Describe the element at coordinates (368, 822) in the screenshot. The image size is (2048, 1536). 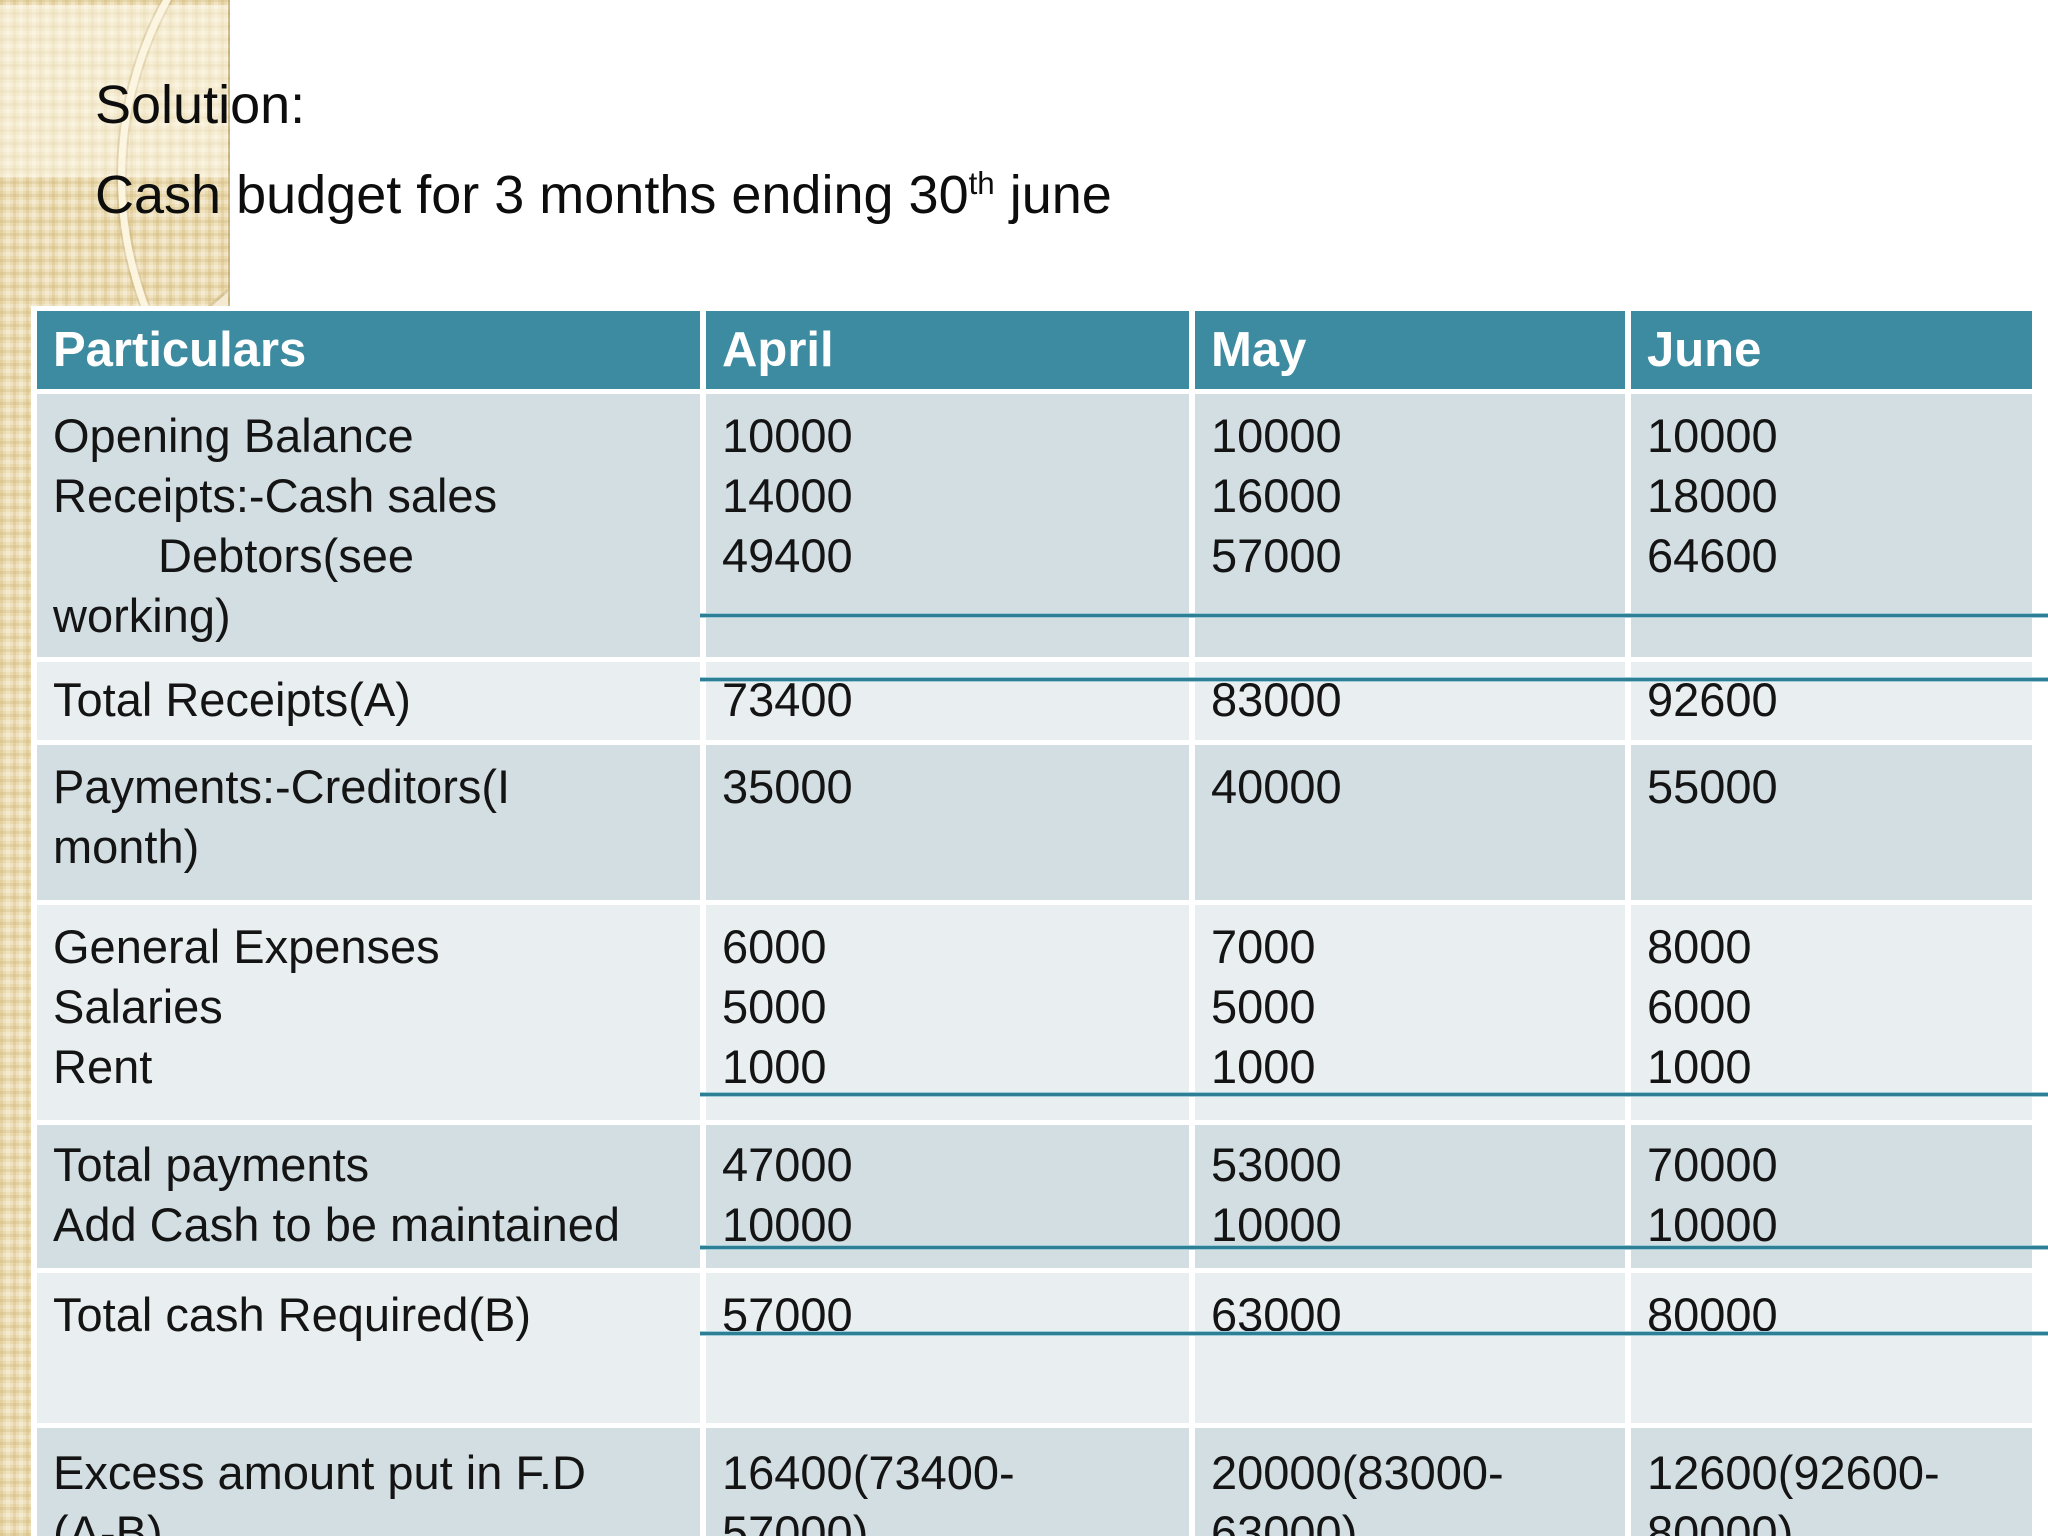
I see `cell-particulars: Payments:-Creditors(I month)` at that location.